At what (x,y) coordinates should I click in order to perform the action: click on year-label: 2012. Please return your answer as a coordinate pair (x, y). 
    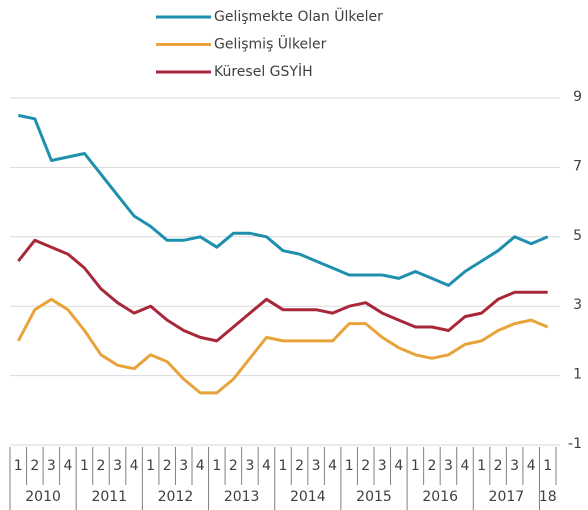
    Looking at the image, I should click on (176, 497).